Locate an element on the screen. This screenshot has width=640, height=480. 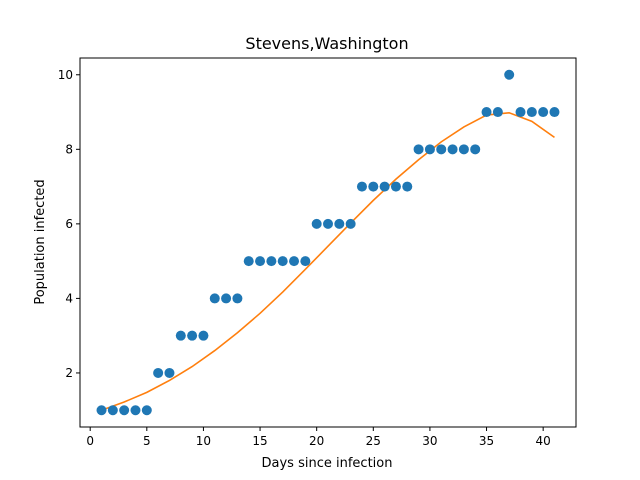
y-tick-label: 2 is located at coordinates (69, 373).